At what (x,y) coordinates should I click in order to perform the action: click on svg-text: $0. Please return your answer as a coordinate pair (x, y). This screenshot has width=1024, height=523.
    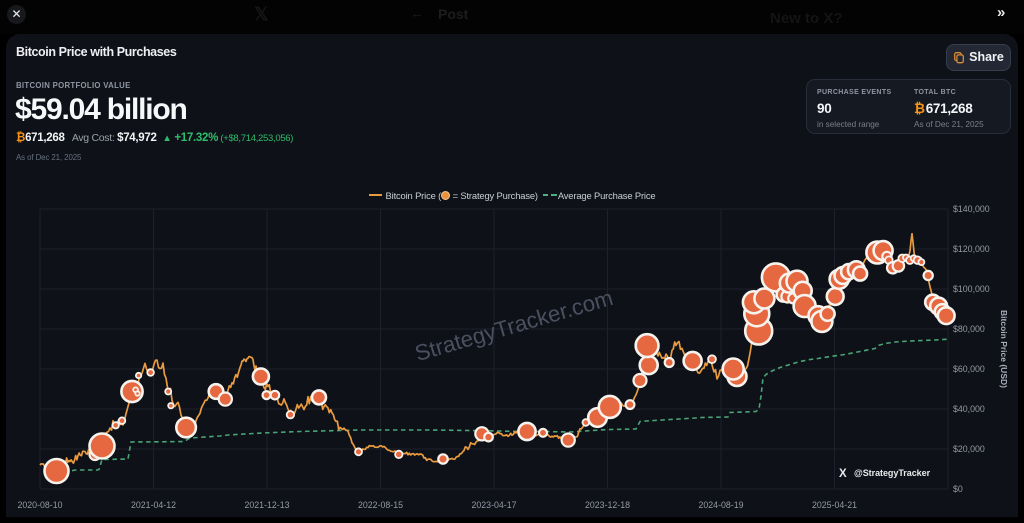
    Looking at the image, I should click on (958, 489).